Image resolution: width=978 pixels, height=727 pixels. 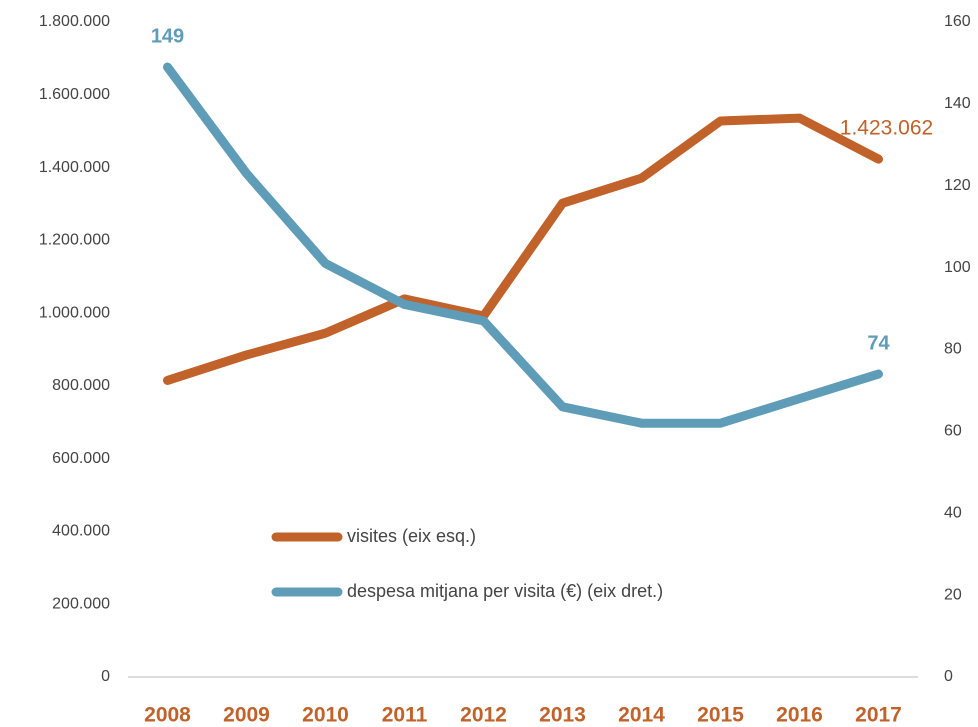 What do you see at coordinates (81, 385) in the screenshot?
I see `y-tick-label: 800.000` at bounding box center [81, 385].